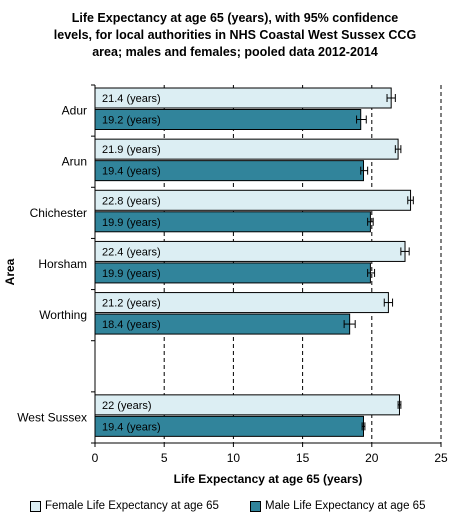 The image size is (463, 528). Describe the element at coordinates (131, 99) in the screenshot. I see `data-label: 21.4 (years)` at that location.